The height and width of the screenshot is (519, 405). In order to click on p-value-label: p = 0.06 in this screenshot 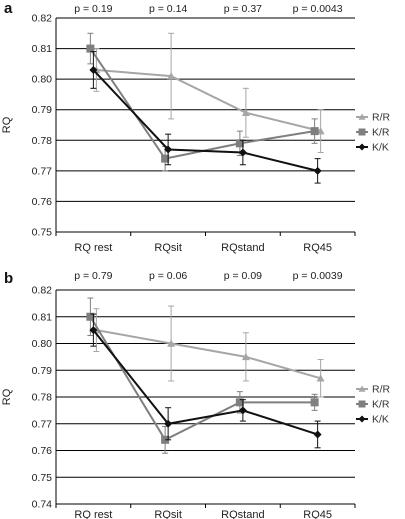, I will do `click(168, 276)`.